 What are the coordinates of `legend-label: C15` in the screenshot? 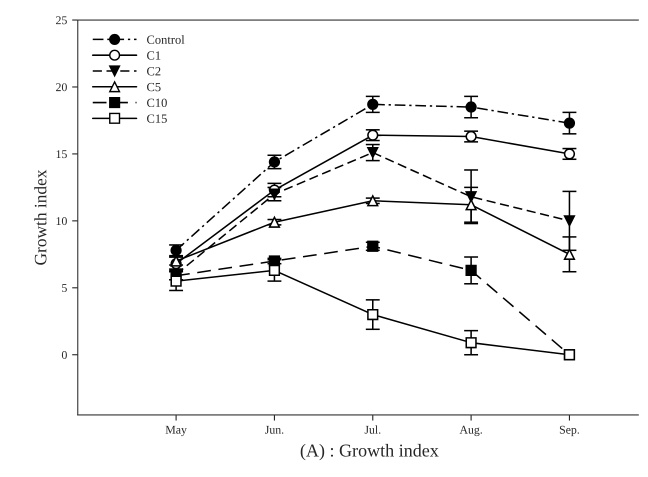 It's located at (157, 118).